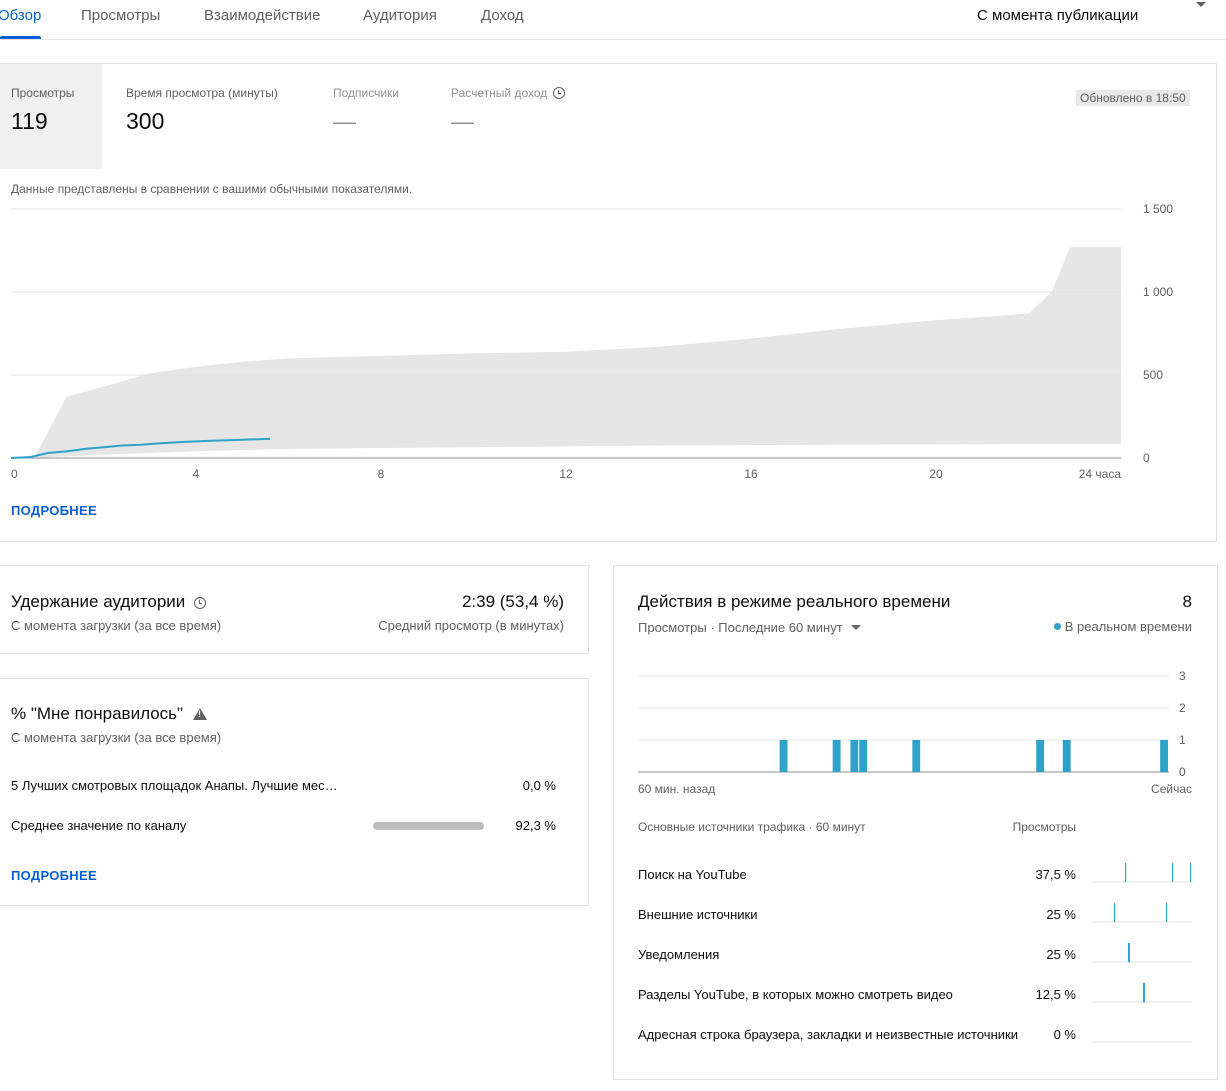 Image resolution: width=1226 pixels, height=1091 pixels. I want to click on source-label: Уведомления, so click(679, 954).